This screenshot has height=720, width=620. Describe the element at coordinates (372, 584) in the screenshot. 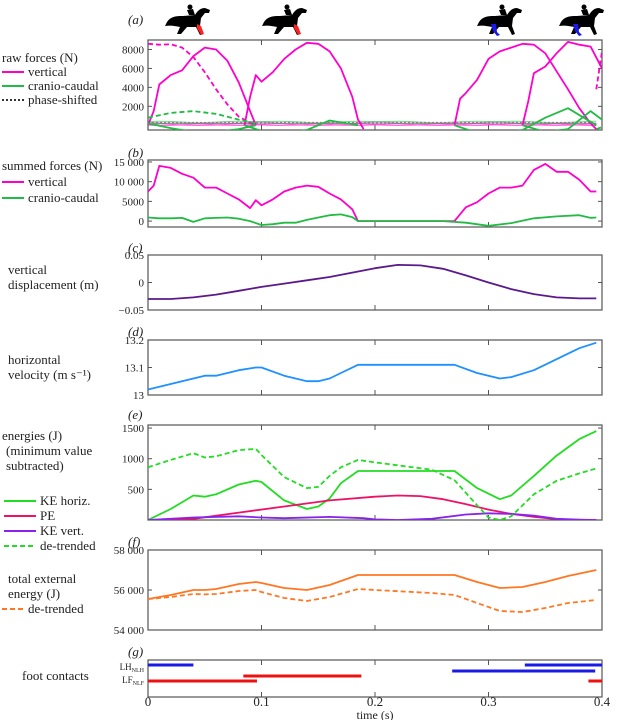

I see `series-total-external-energy` at that location.